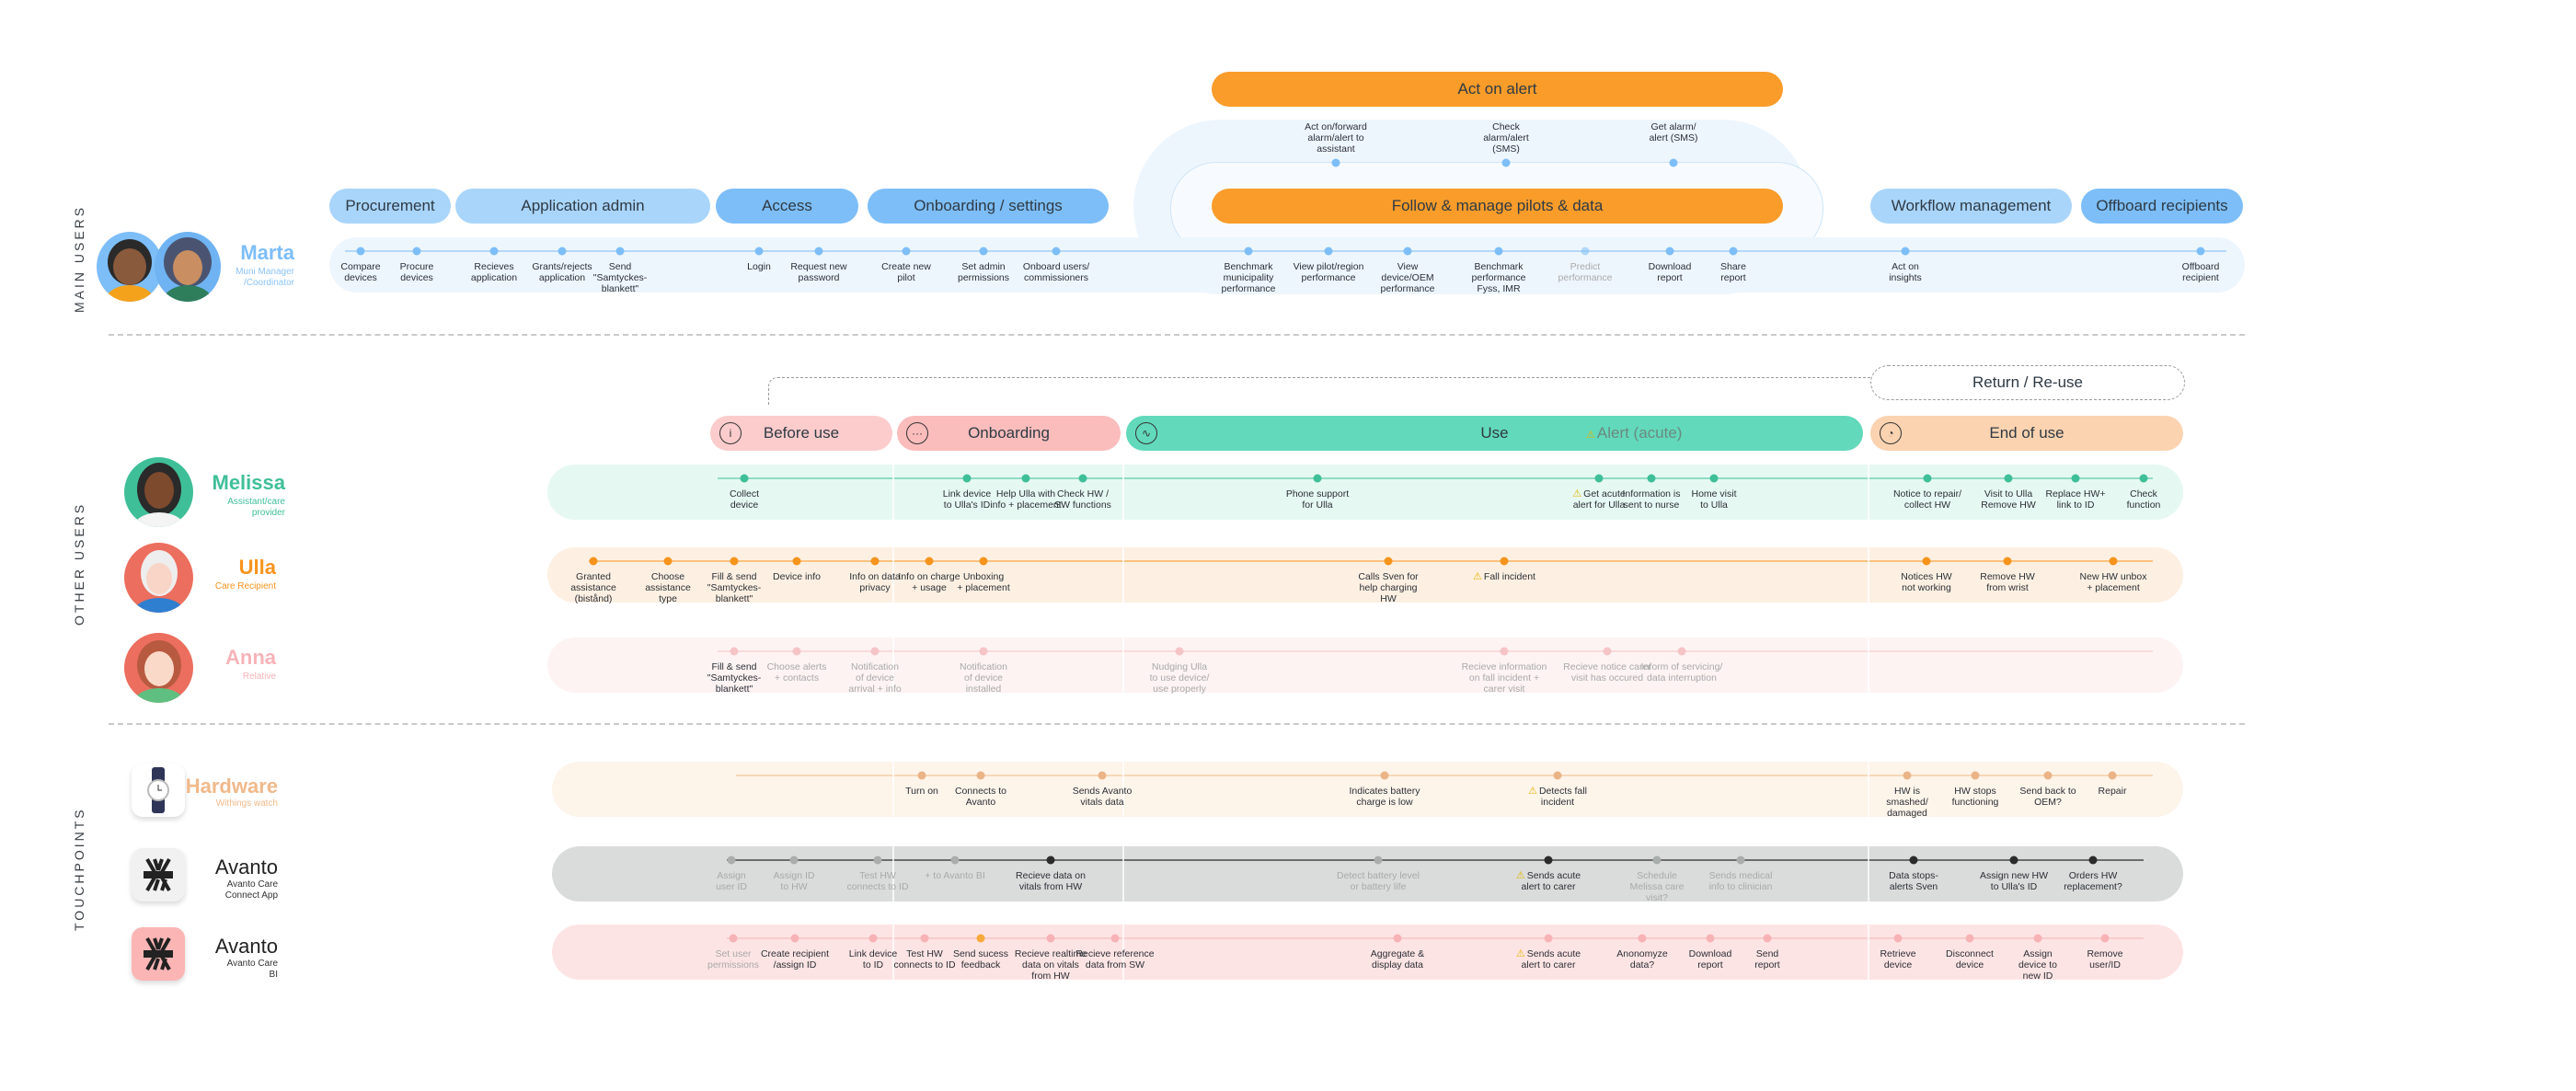 This screenshot has height=1091, width=2576. Describe the element at coordinates (1971, 206) in the screenshot. I see `phase-workflow-management: Workflow management` at that location.